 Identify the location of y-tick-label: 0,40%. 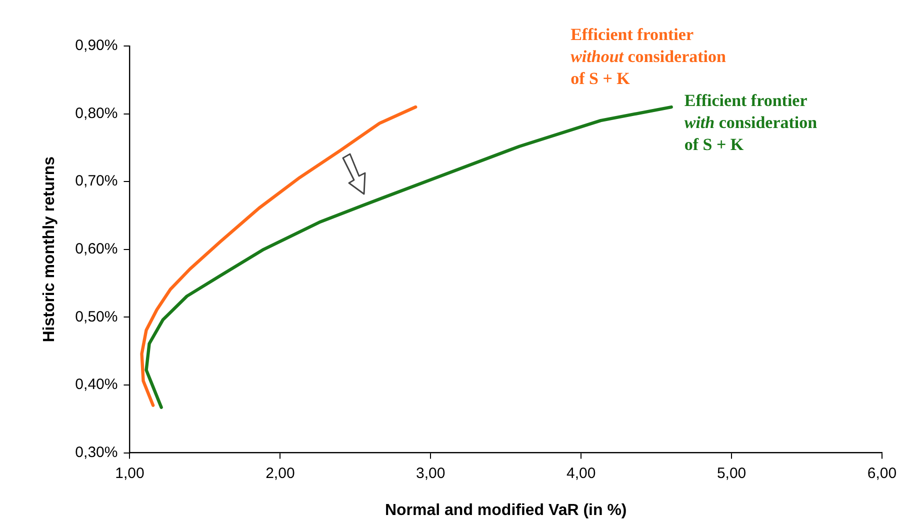
(96, 385).